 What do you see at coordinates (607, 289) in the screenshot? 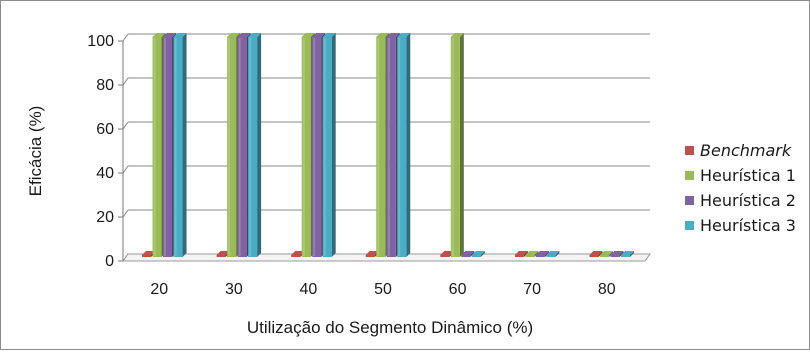
I see `x-tick-label: 80` at bounding box center [607, 289].